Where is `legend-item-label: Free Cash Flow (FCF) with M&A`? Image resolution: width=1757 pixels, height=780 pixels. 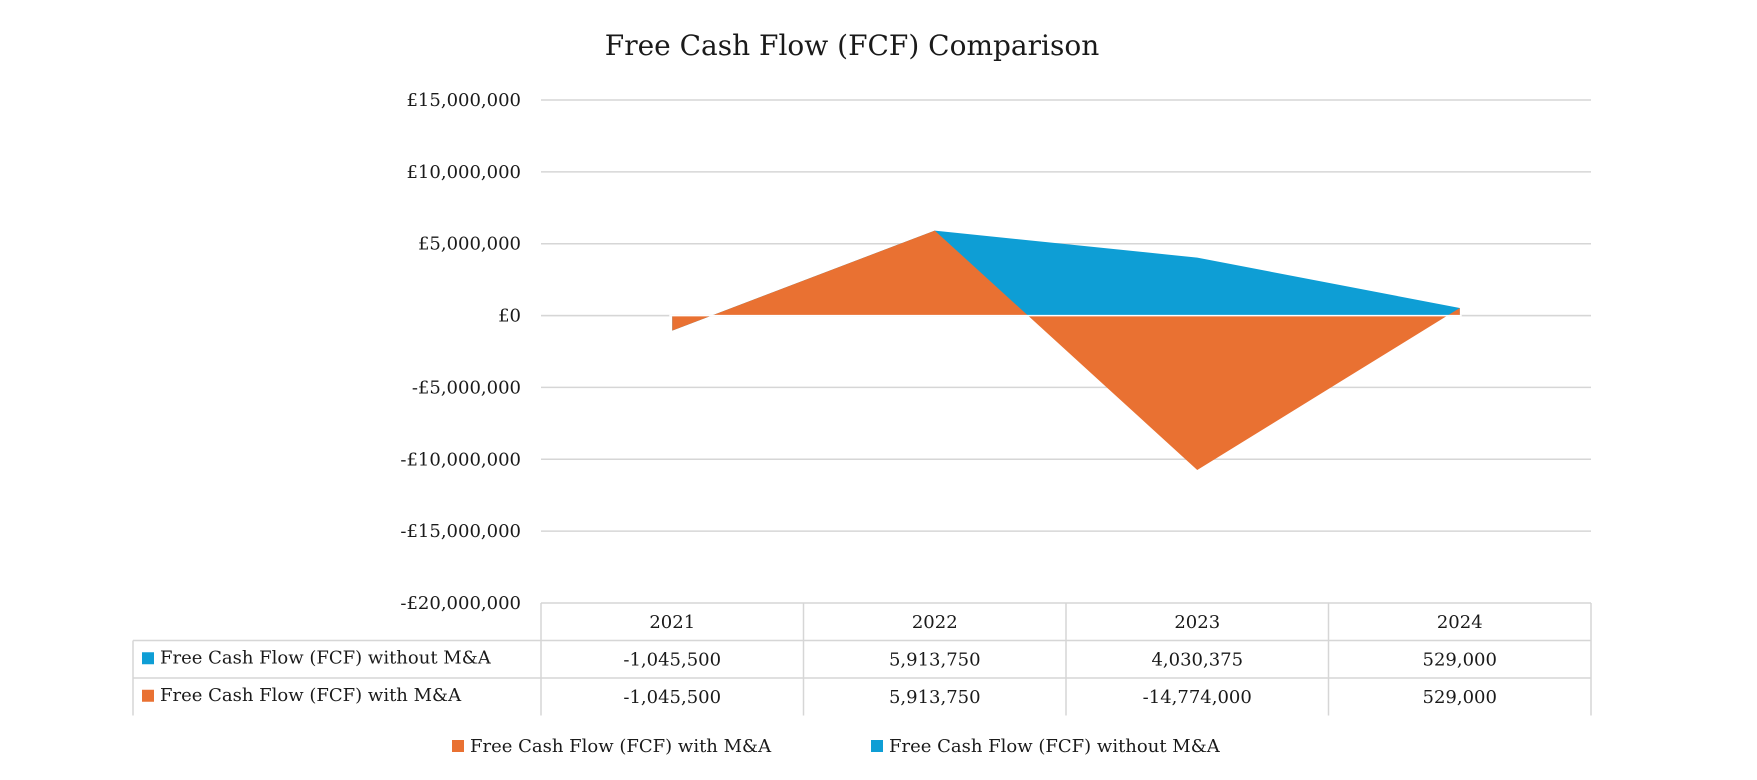
legend-item-label: Free Cash Flow (FCF) with M&A is located at coordinates (621, 746).